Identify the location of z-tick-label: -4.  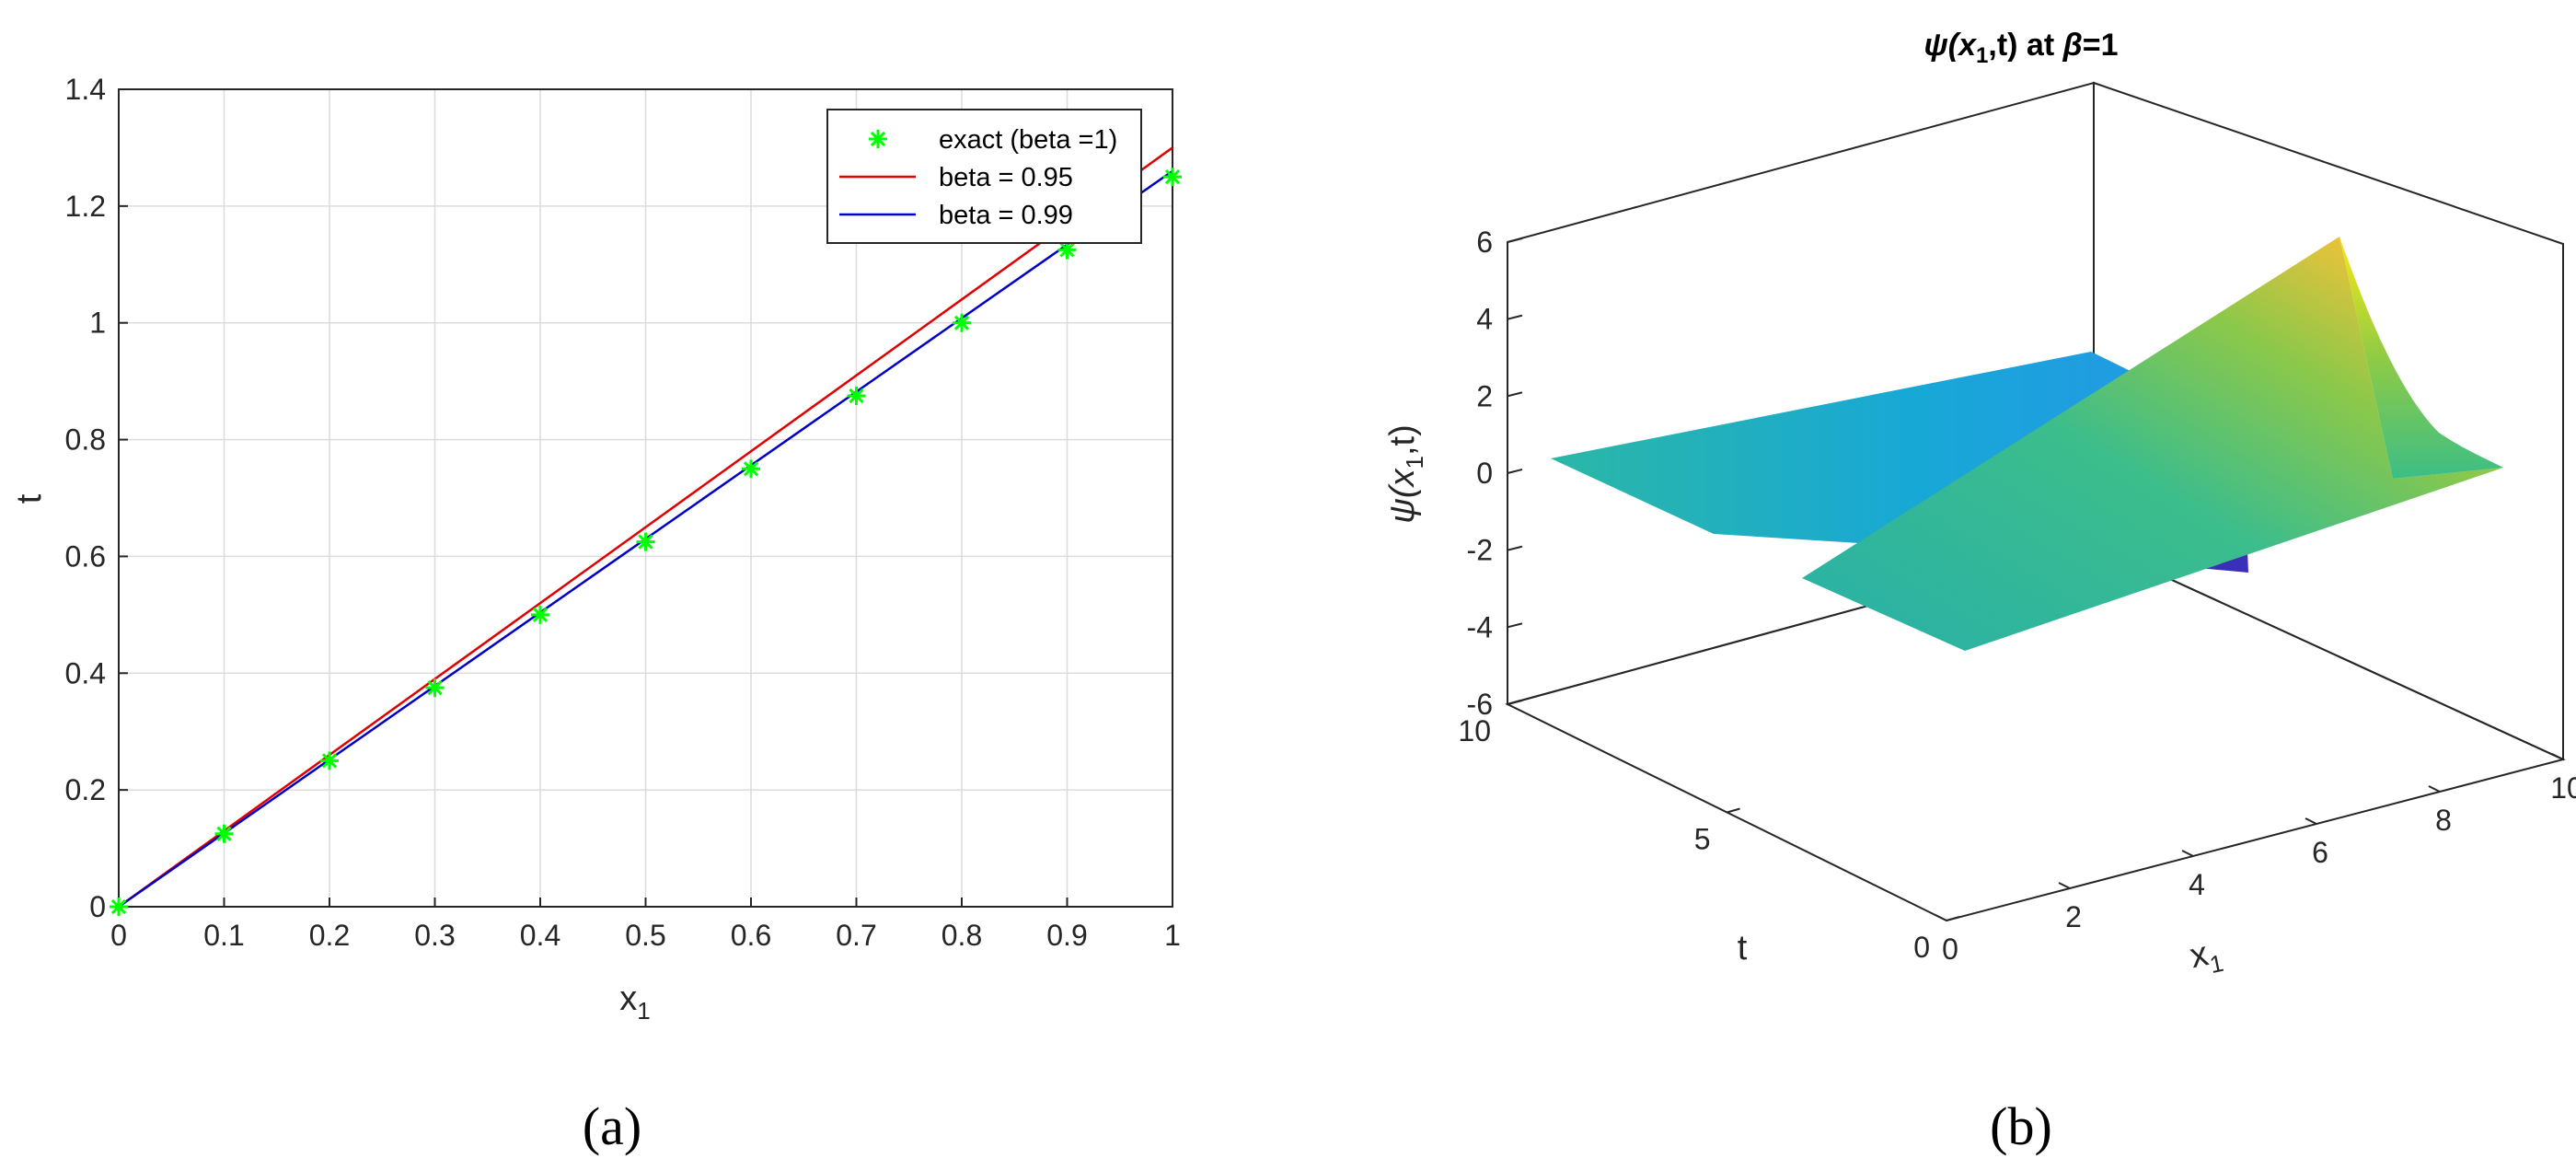
(1480, 626).